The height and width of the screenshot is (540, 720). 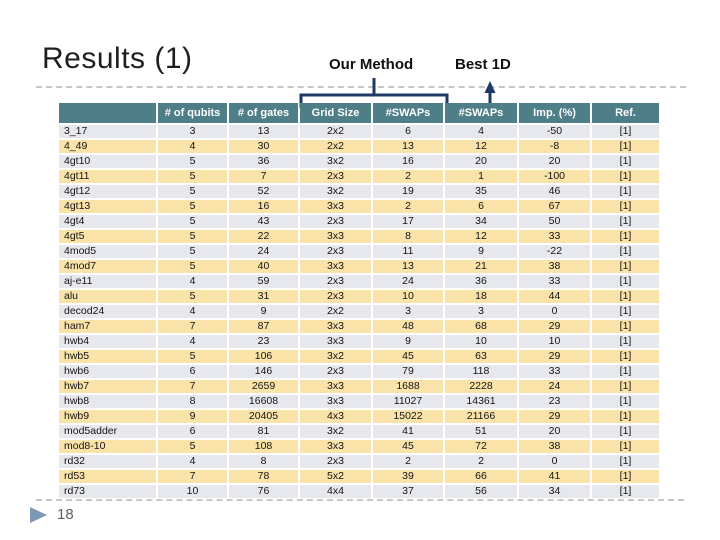 I want to click on value-cell: 17, so click(x=408, y=221).